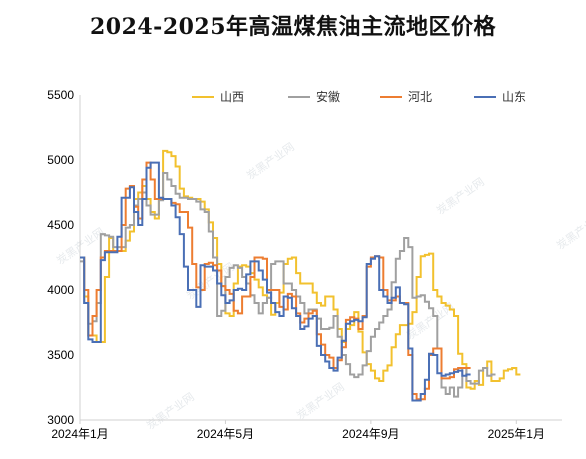 This screenshot has height=459, width=586. Describe the element at coordinates (328, 96) in the screenshot. I see `legend-label: 安徽` at that location.